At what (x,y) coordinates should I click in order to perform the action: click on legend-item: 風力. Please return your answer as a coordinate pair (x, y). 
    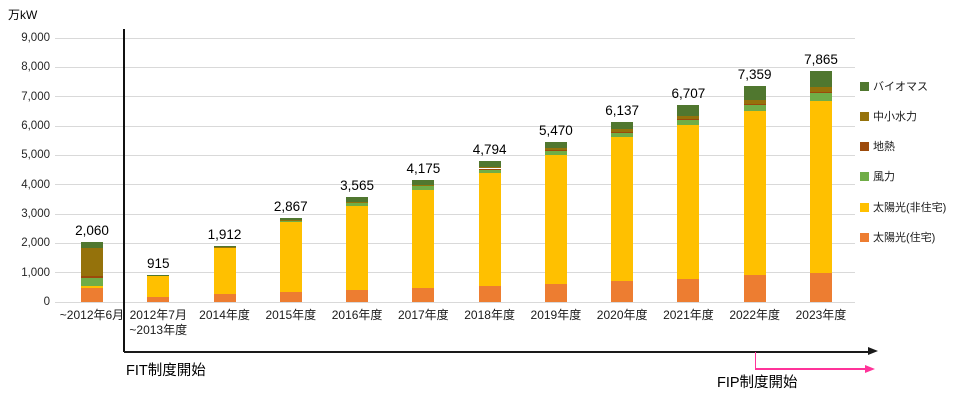
    Looking at the image, I should click on (877, 176).